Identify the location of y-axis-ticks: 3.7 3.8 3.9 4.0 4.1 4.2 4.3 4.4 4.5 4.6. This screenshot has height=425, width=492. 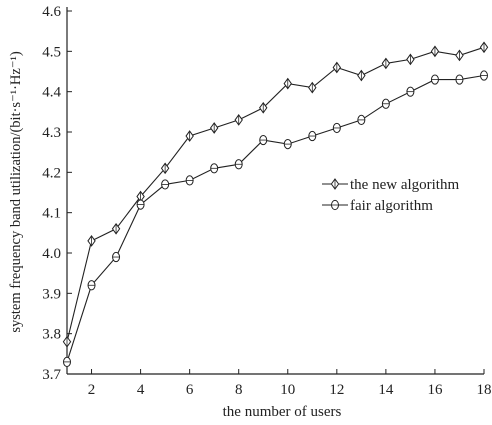
(57, 193).